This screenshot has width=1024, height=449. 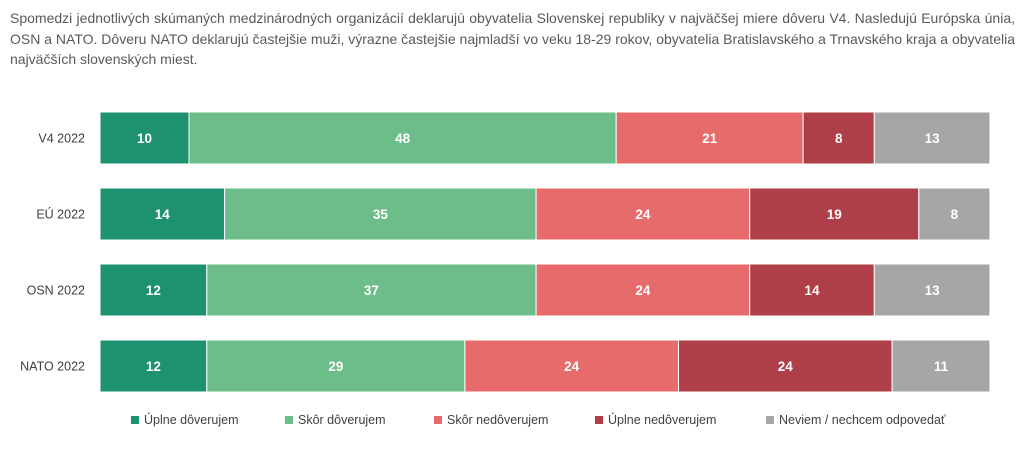 I want to click on data-label-v4-2022-s3: 8, so click(x=839, y=138).